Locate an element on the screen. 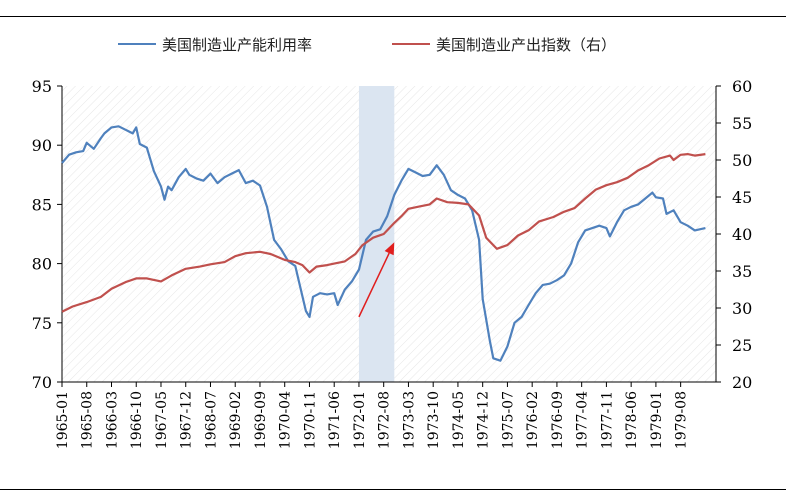 The width and height of the screenshot is (786, 493). y-right-tick-label: 25 is located at coordinates (742, 345).